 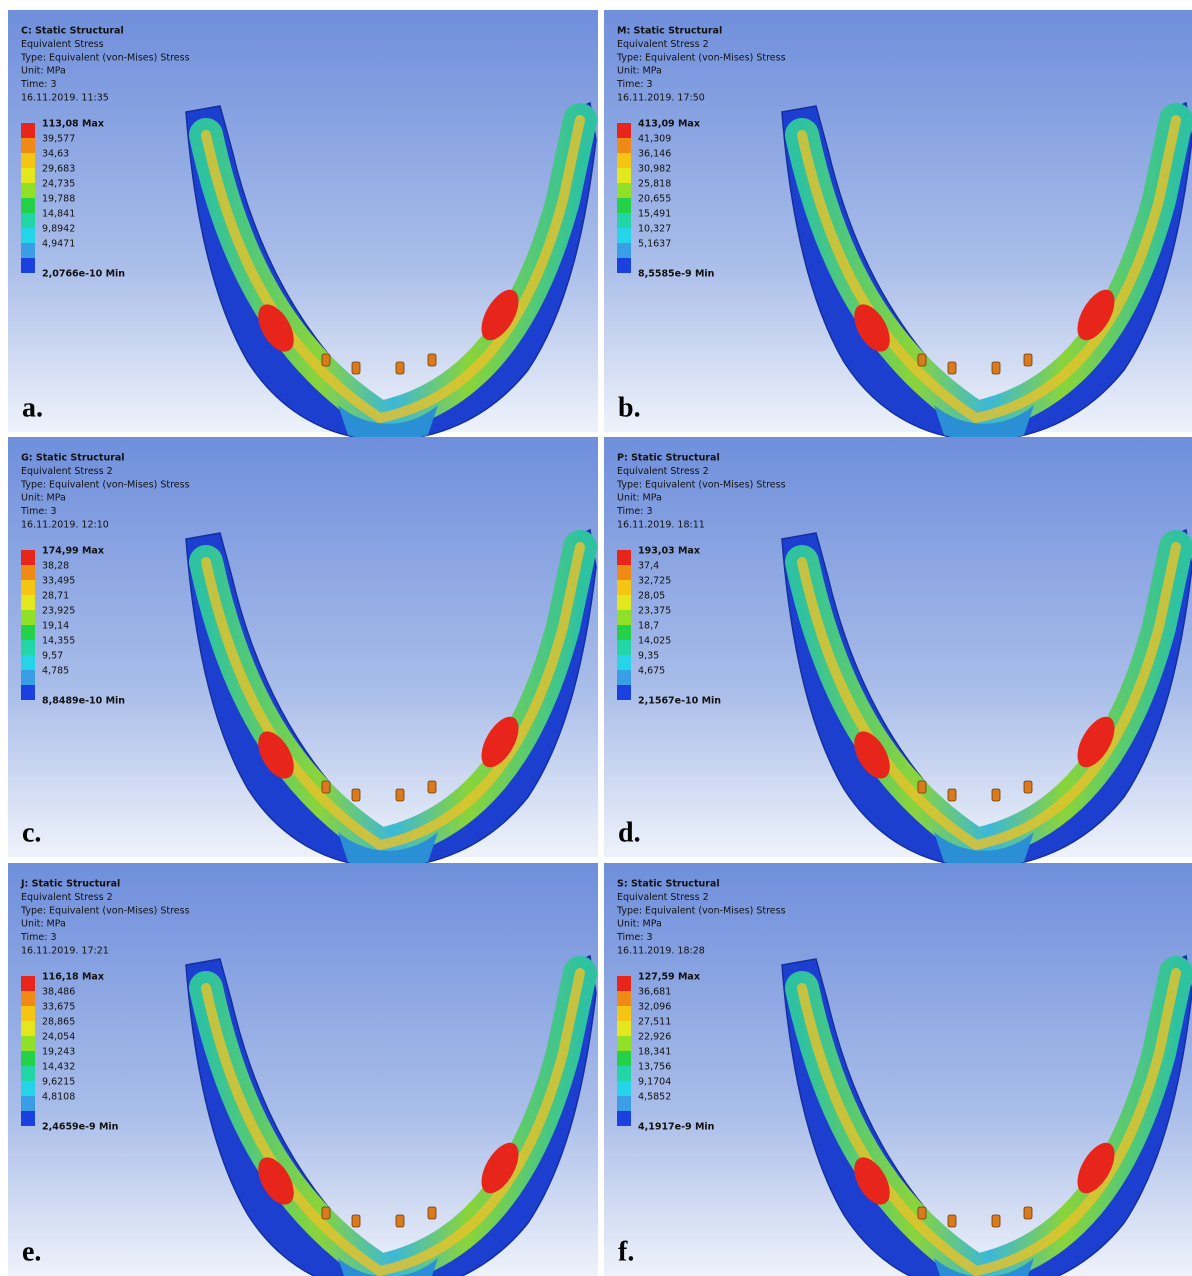 I want to click on legend-level: 9,57, so click(x=52, y=656).